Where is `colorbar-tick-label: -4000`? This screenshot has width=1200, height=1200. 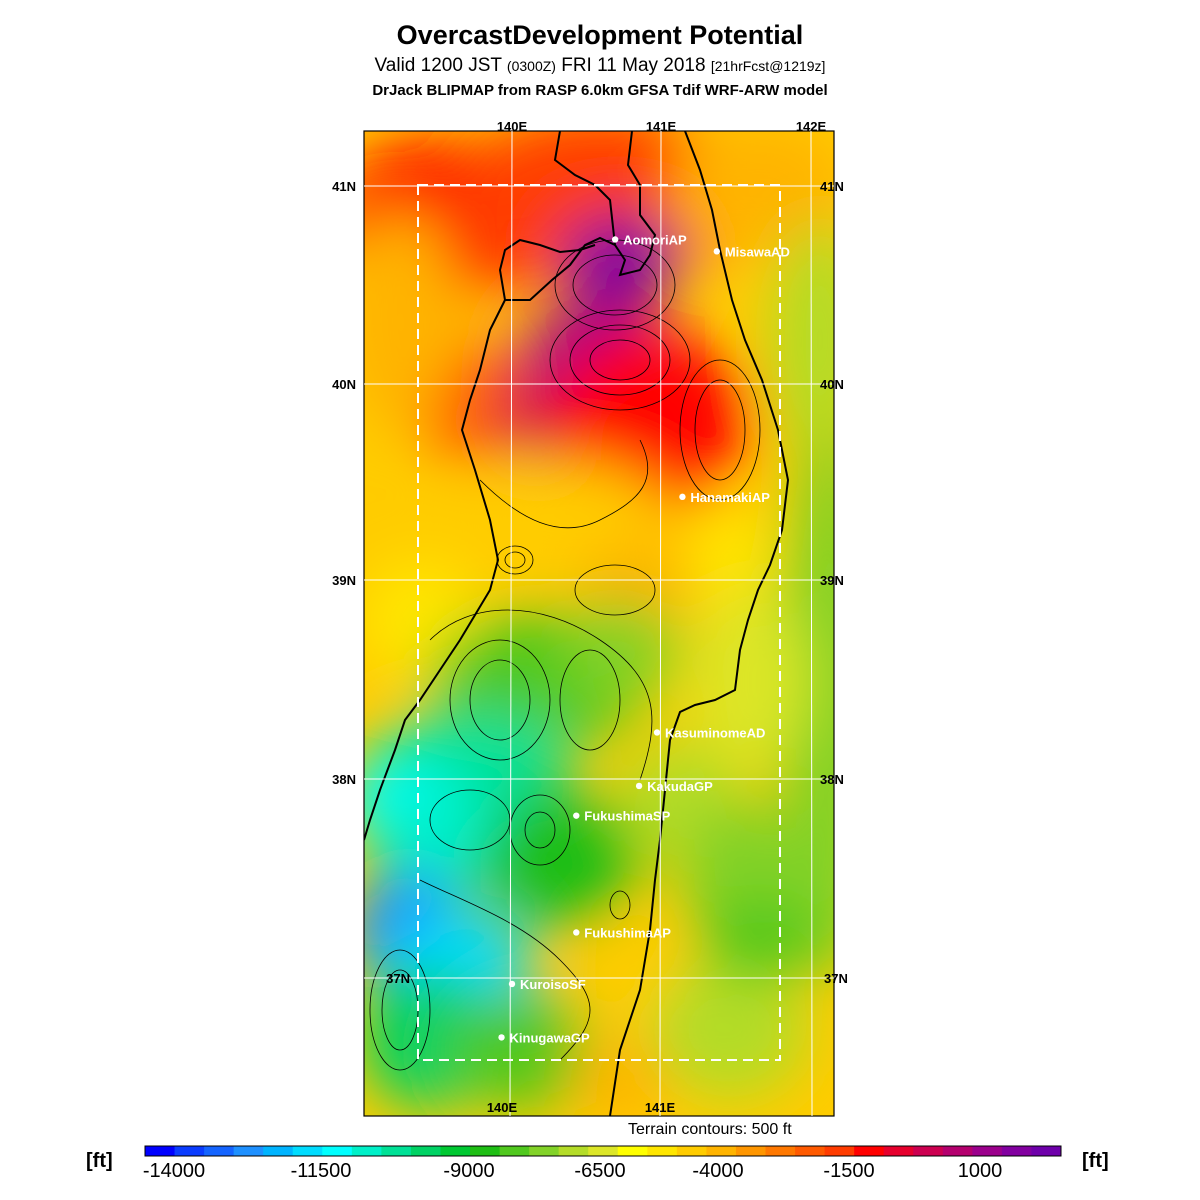
colorbar-tick-label: -4000 is located at coordinates (718, 1171).